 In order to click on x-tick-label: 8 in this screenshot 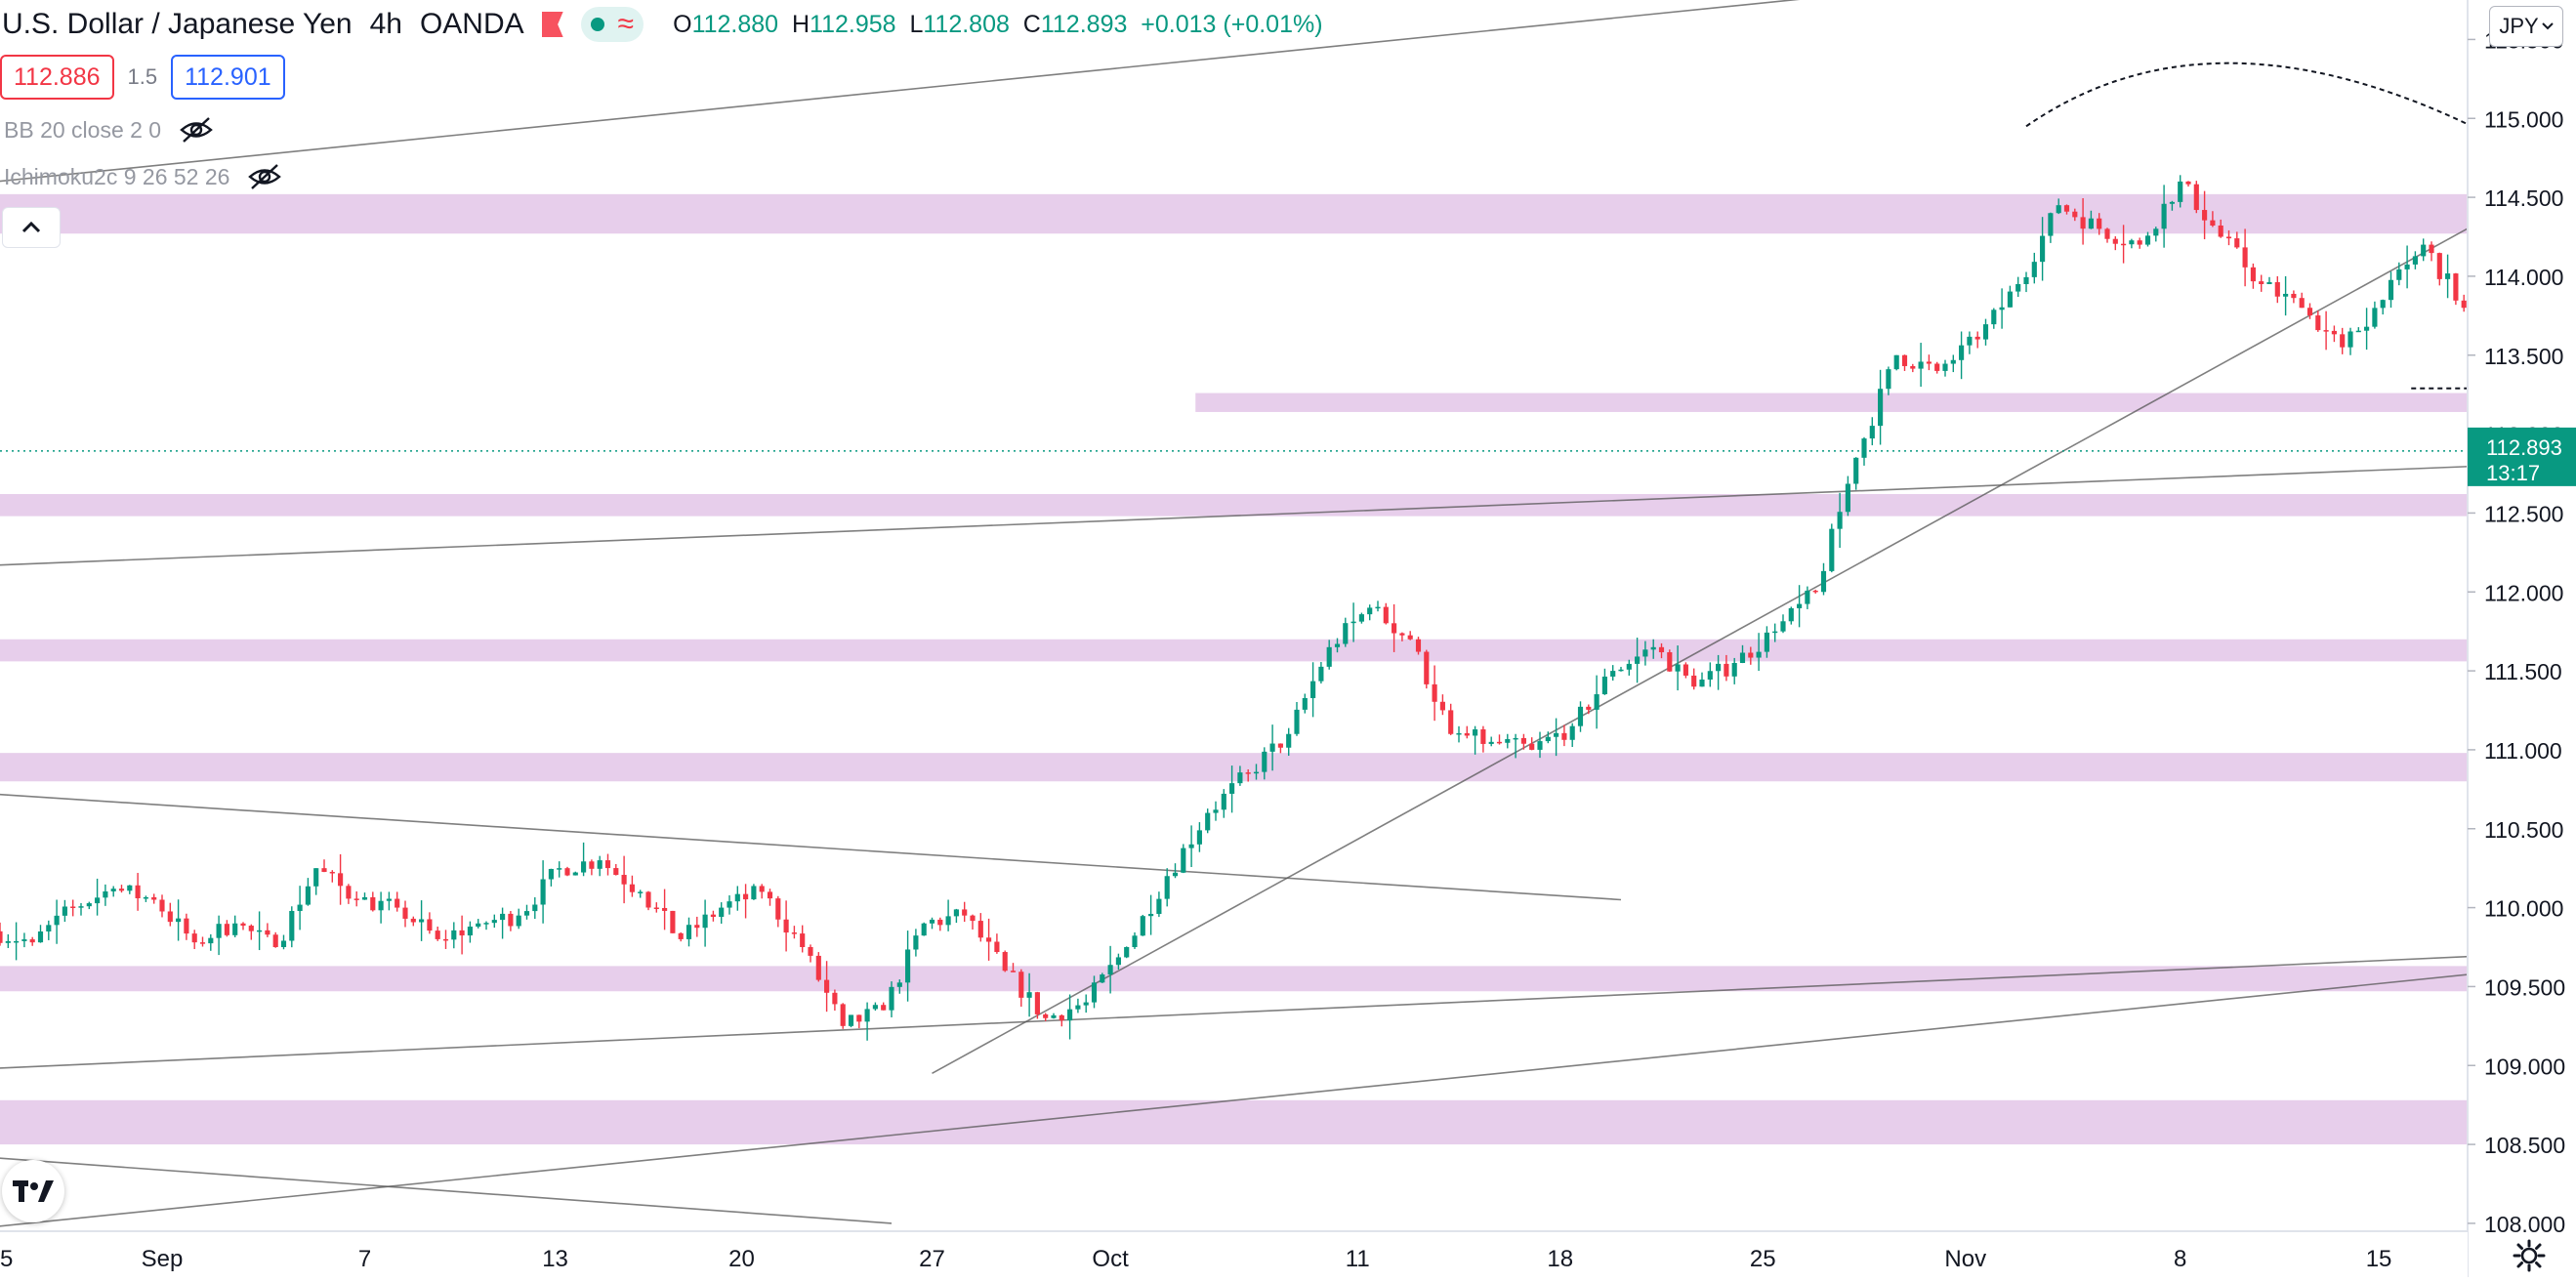, I will do `click(2180, 1259)`.